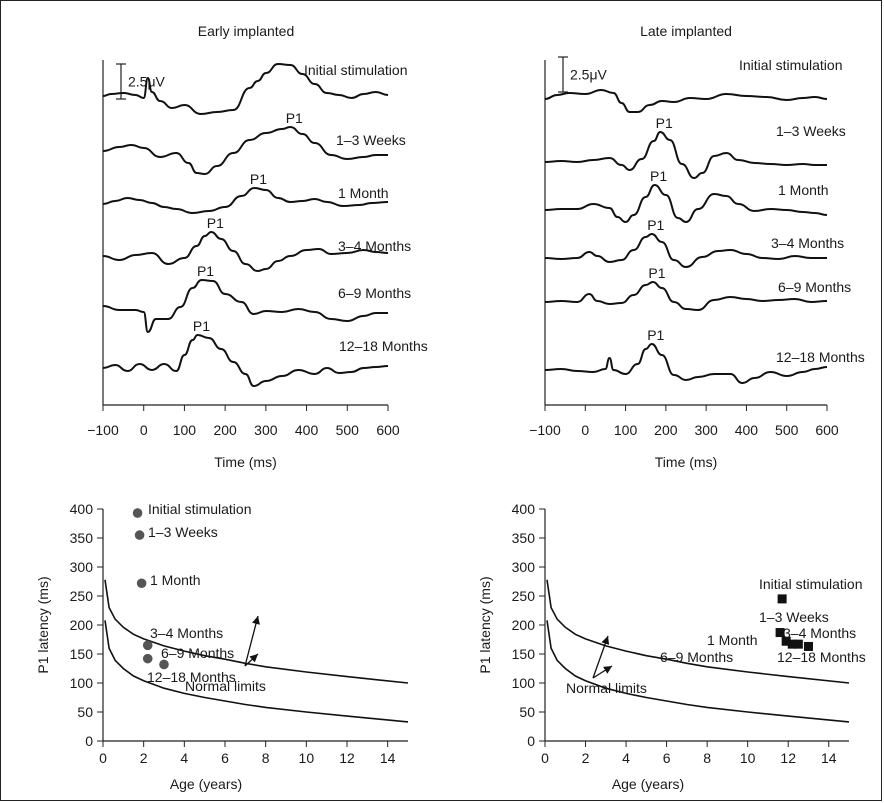 The height and width of the screenshot is (803, 884). What do you see at coordinates (246, 31) in the screenshot?
I see `panel-title: Early implanted` at bounding box center [246, 31].